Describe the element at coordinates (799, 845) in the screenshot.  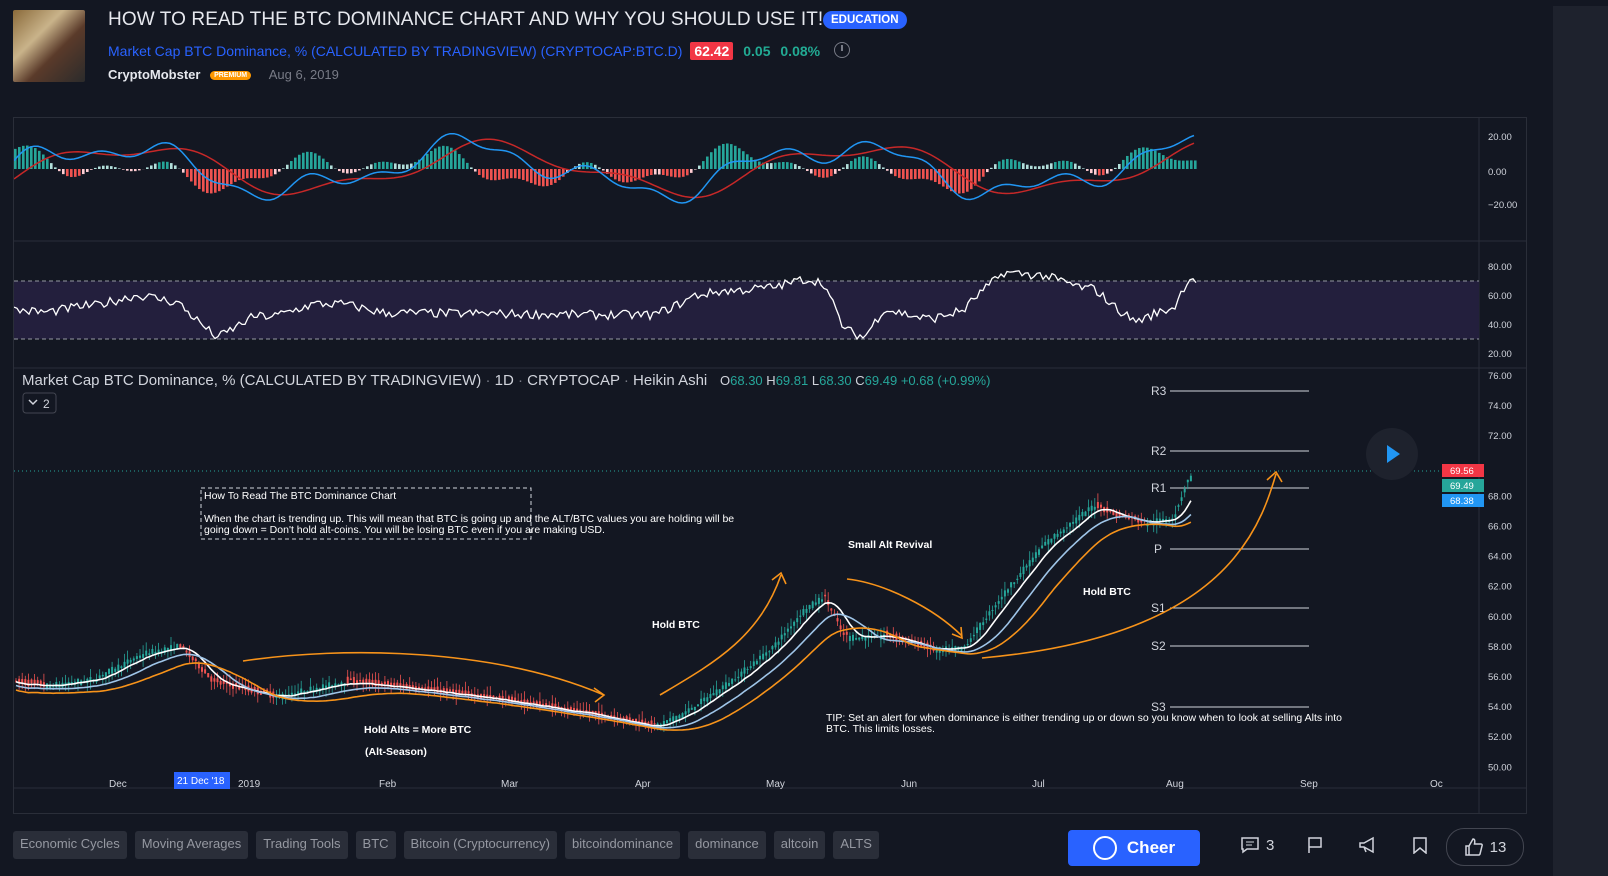
I see `tag-altcoin: altcoin` at that location.